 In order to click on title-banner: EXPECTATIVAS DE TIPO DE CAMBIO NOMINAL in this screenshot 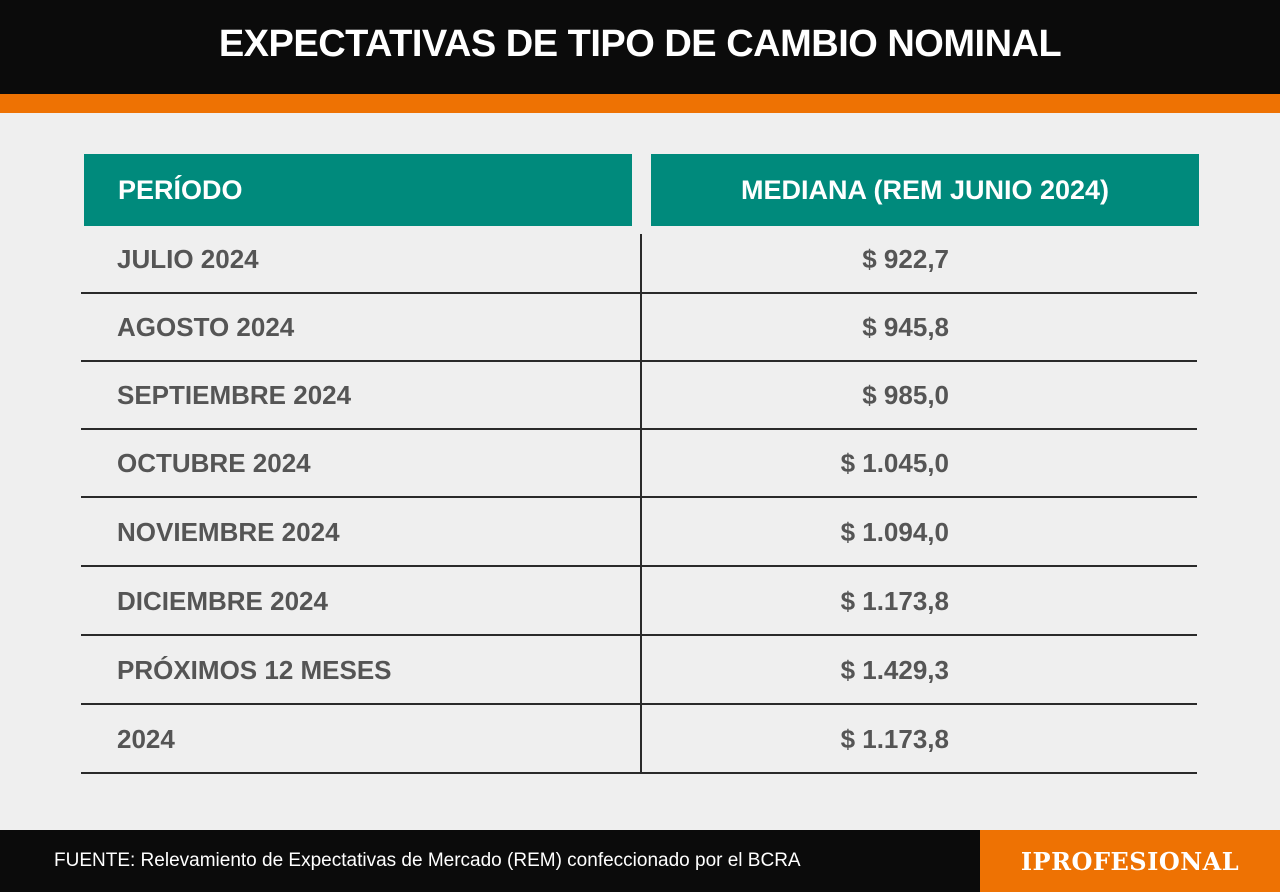, I will do `click(640, 47)`.